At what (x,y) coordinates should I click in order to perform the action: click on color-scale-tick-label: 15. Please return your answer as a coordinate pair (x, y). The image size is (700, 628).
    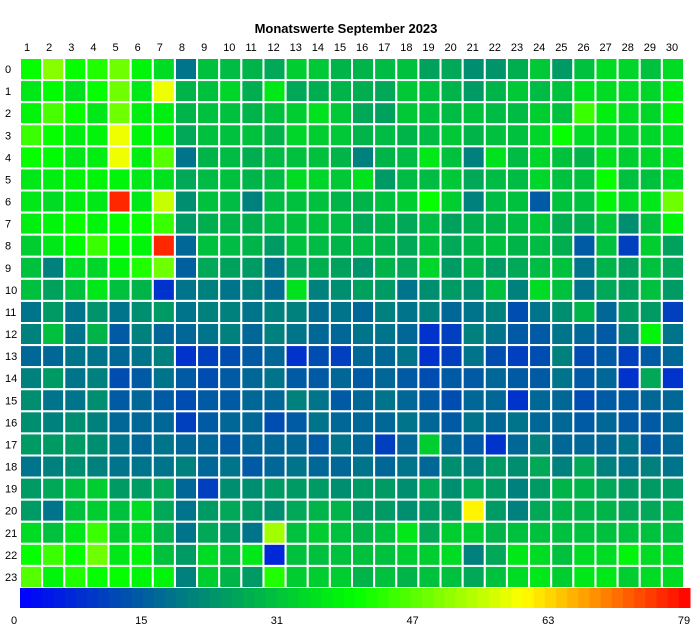
    Looking at the image, I should click on (141, 621).